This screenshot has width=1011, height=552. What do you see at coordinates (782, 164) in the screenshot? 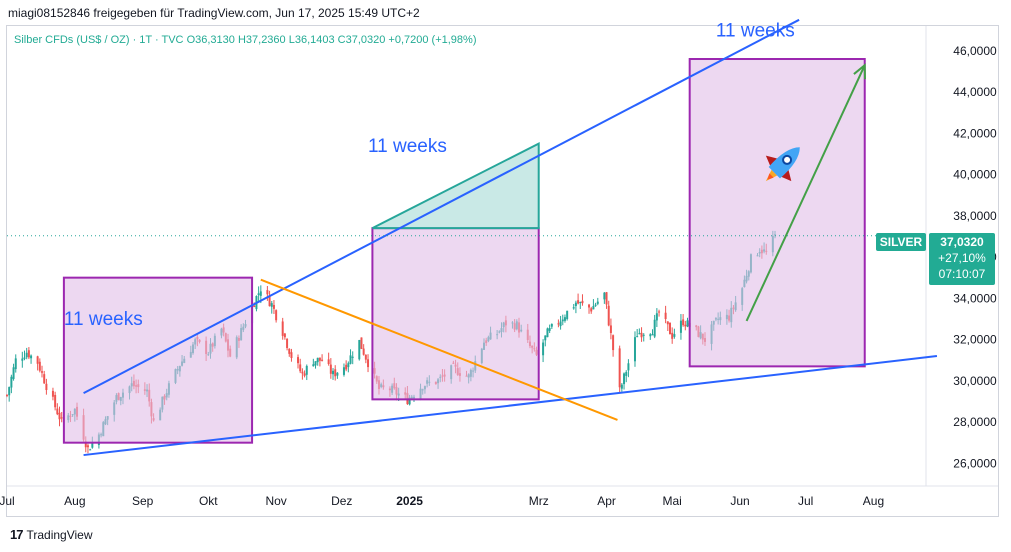
I see `rocket-icon` at bounding box center [782, 164].